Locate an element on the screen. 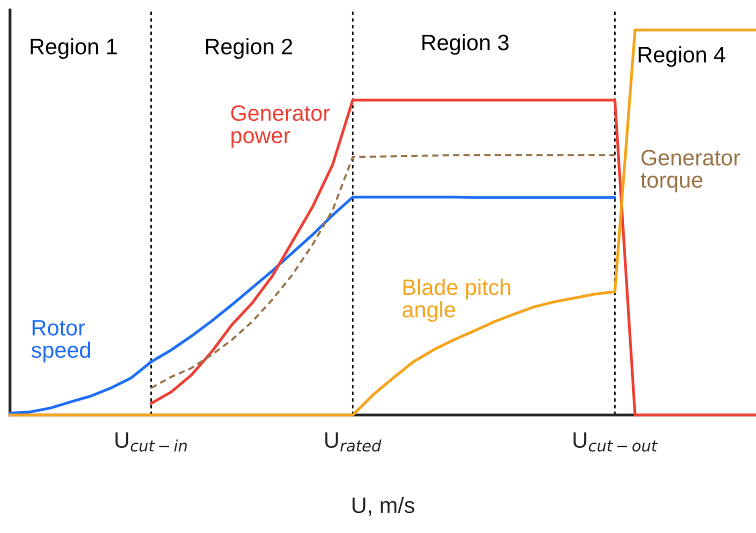  series-label: Generator power is located at coordinates (280, 126).